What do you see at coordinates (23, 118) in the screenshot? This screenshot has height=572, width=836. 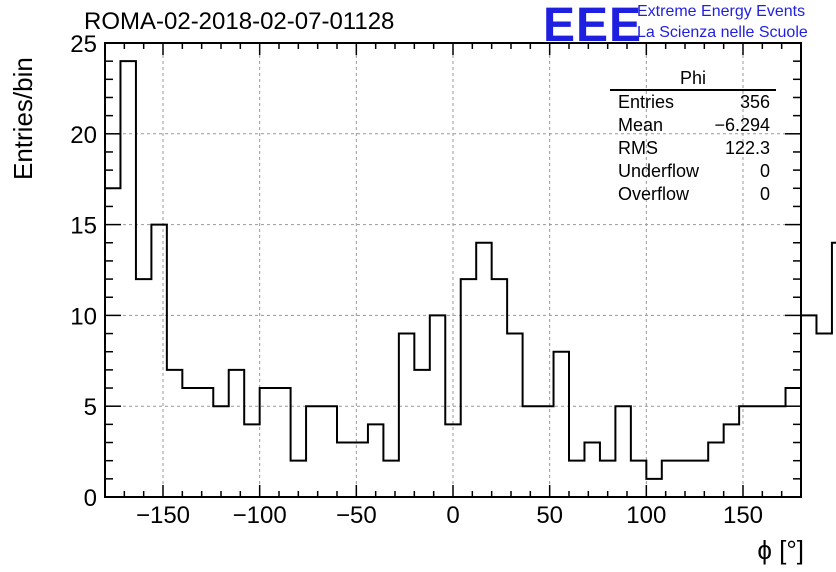 I see `y-axis-label: Entries/bin` at bounding box center [23, 118].